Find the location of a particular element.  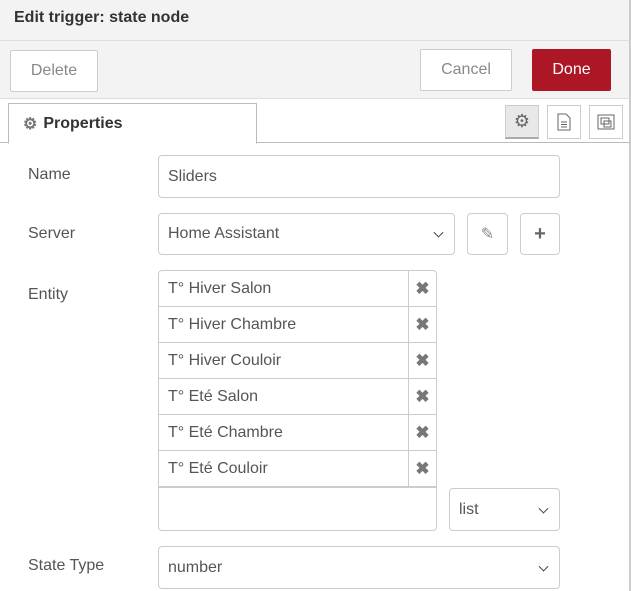

entity-name: T° Hiver Couloir is located at coordinates (284, 360).